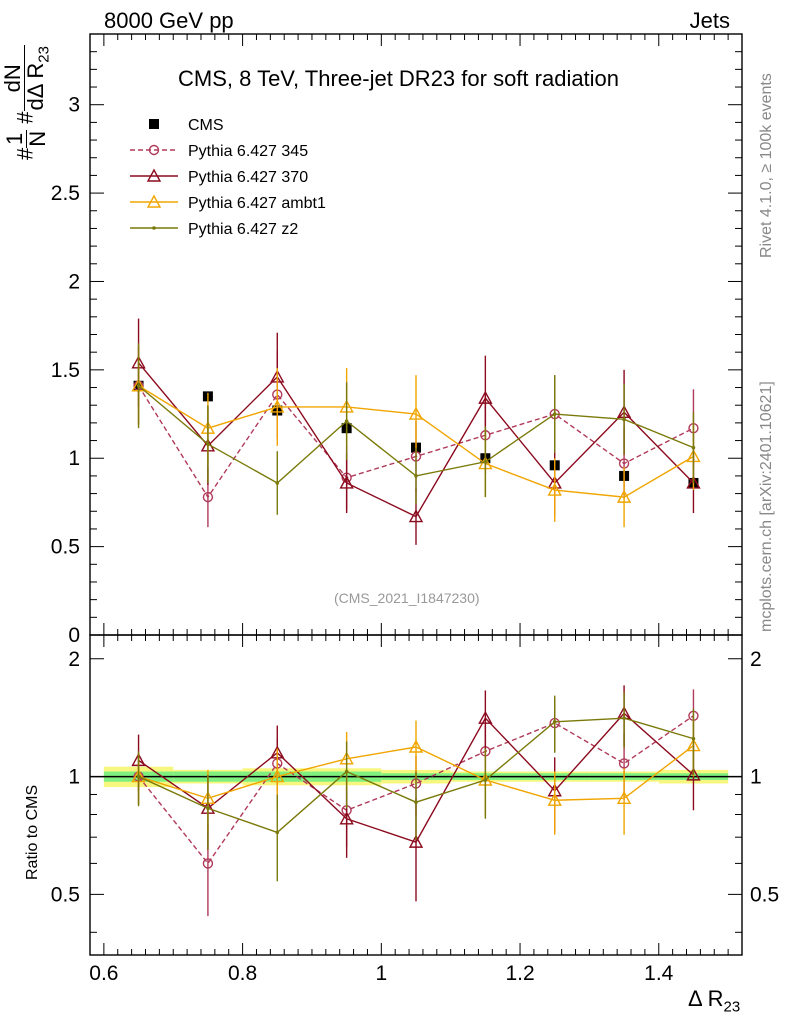 The width and height of the screenshot is (786, 1024). I want to click on legend-marker-pythia-6-427-ambt1, so click(154, 201).